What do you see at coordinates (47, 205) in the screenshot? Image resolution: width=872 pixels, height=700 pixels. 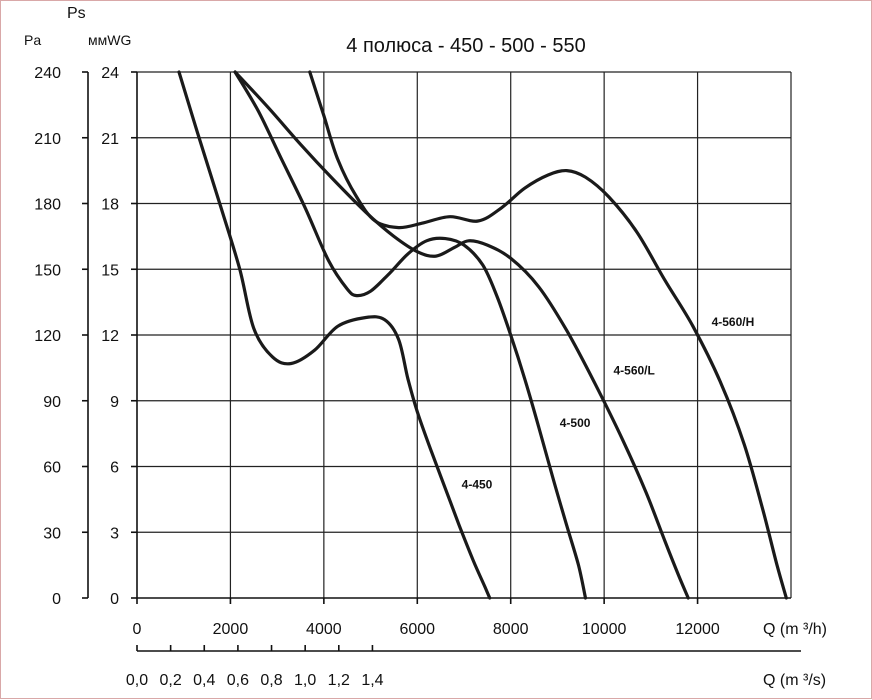 I see `y-tick-label-pa: 180` at bounding box center [47, 205].